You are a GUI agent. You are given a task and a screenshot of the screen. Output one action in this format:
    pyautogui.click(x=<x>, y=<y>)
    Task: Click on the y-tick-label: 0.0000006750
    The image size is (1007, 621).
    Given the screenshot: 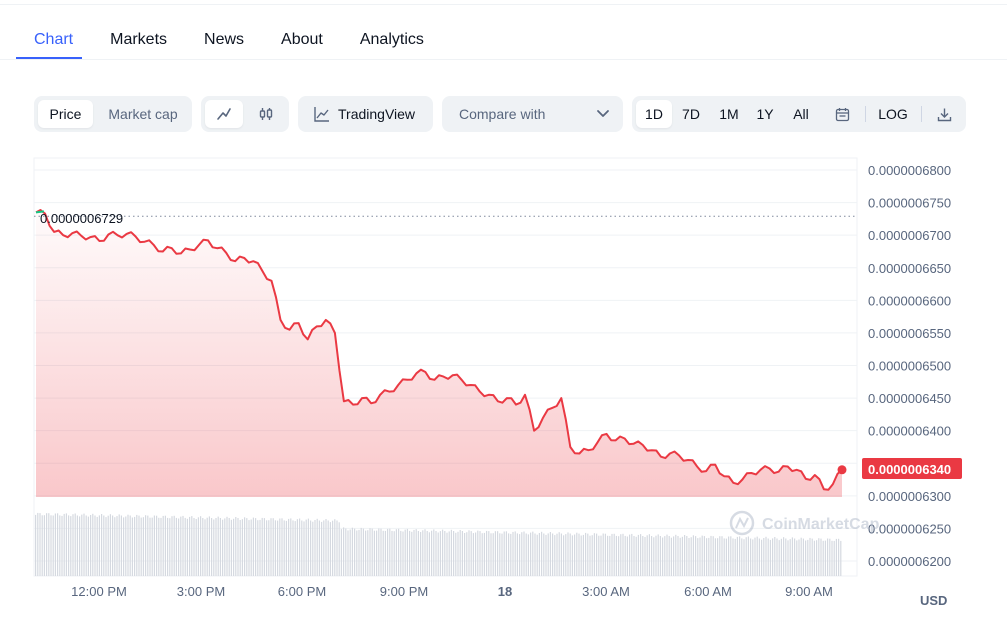 What is the action you would take?
    pyautogui.click(x=909, y=203)
    